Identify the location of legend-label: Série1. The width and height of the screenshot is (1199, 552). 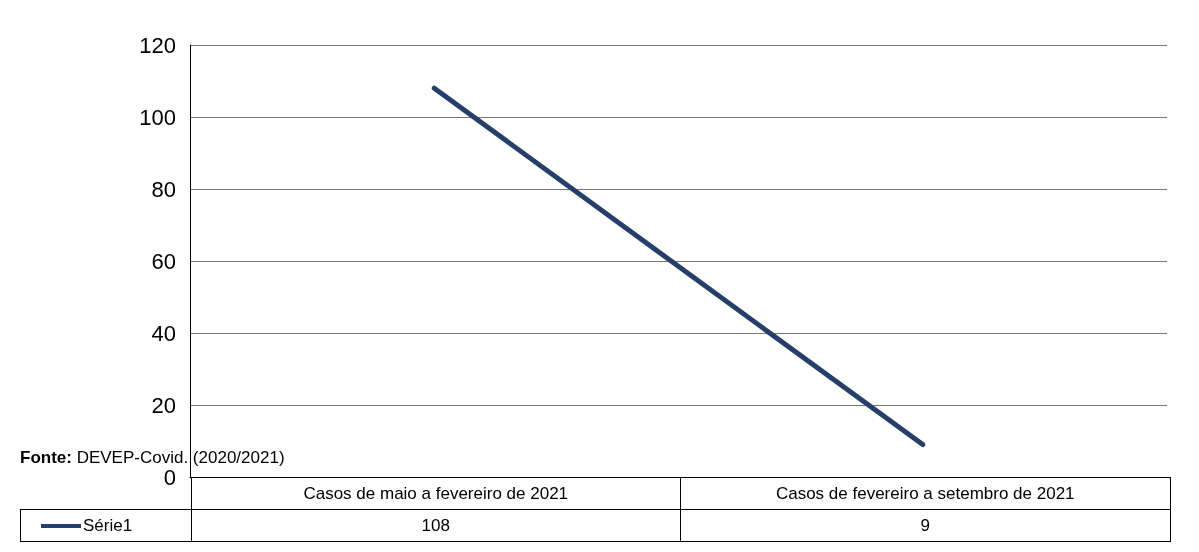
(105, 525).